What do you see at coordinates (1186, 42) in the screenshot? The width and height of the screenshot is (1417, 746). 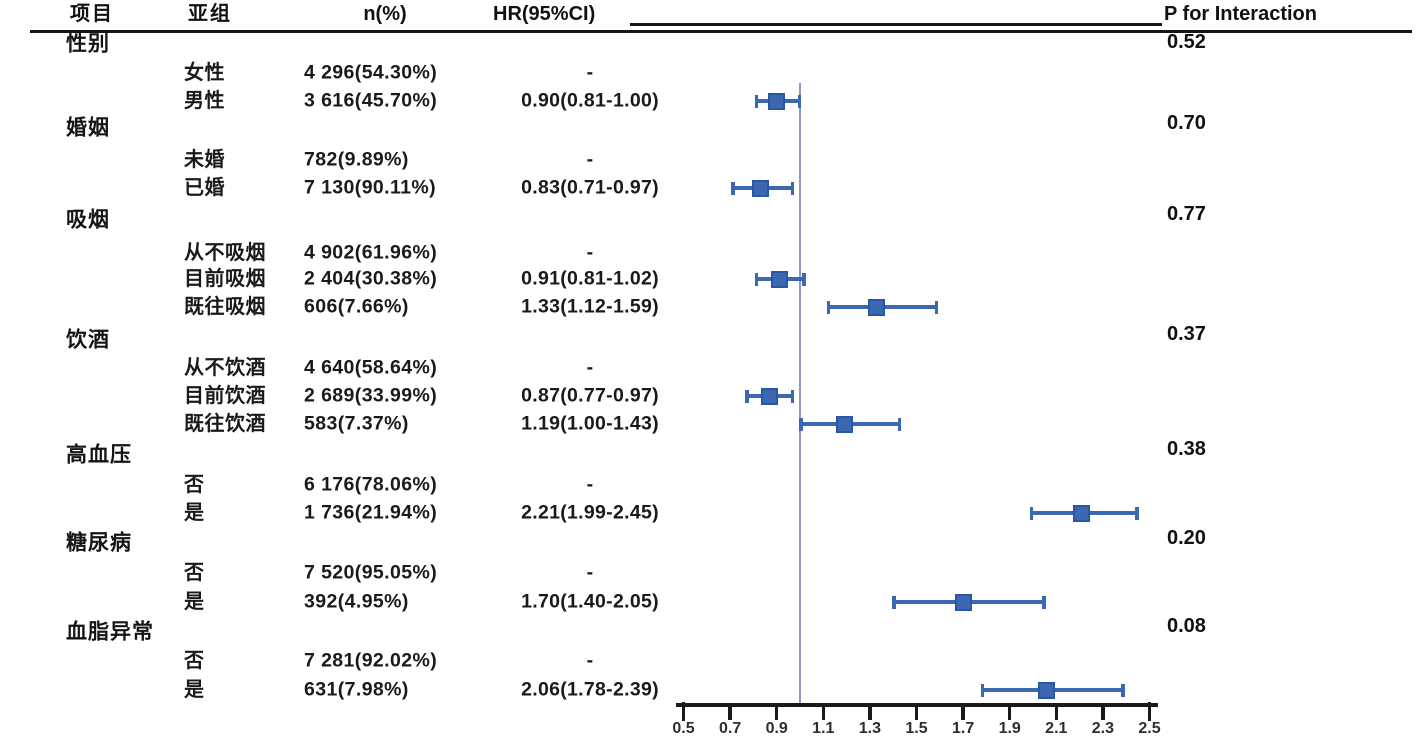 I see `group-p-value: 0.52` at bounding box center [1186, 42].